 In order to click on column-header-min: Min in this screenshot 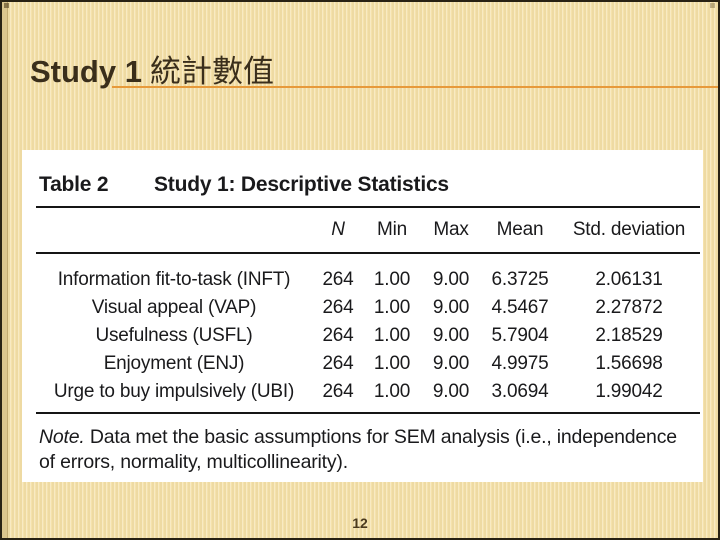, I will do `click(392, 231)`.